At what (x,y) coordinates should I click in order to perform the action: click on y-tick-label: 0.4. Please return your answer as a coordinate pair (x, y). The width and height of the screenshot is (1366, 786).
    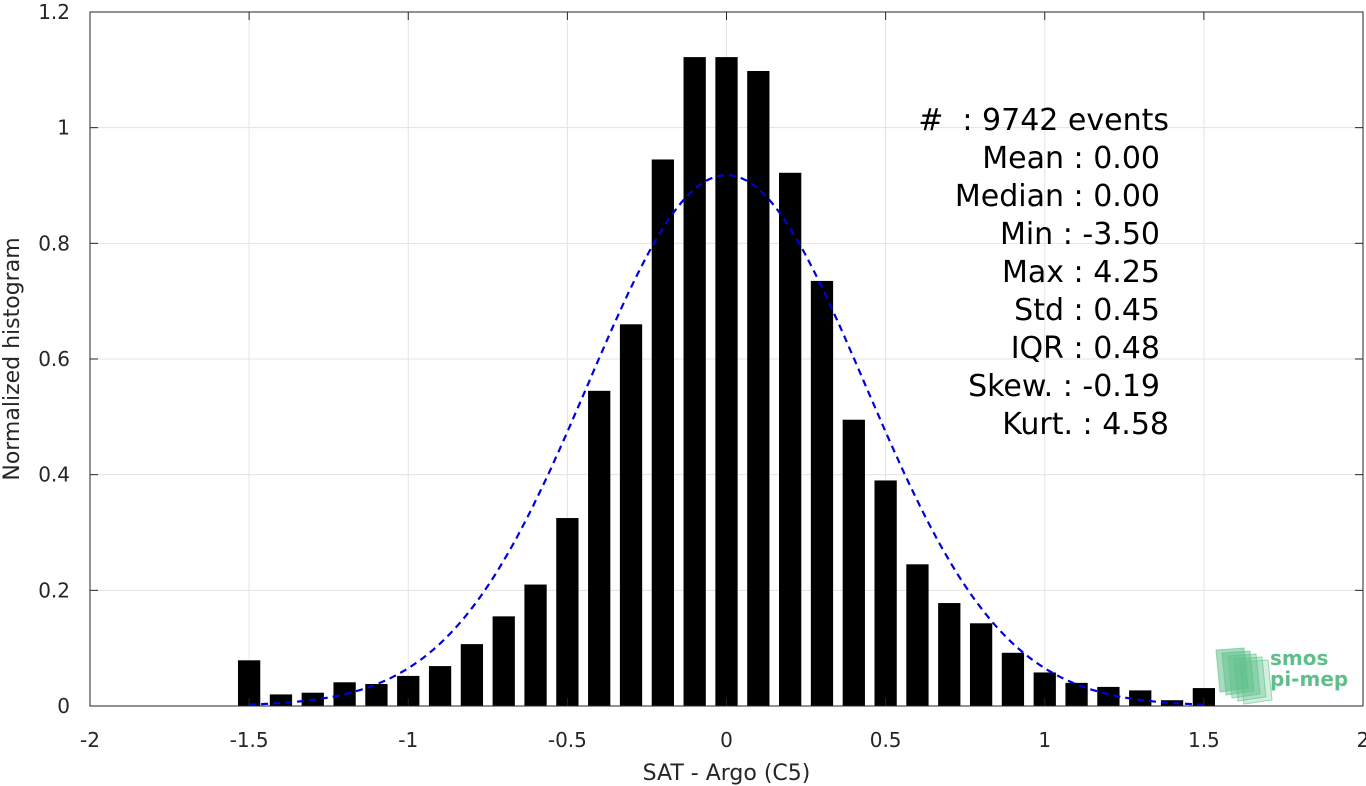
    Looking at the image, I should click on (54, 475).